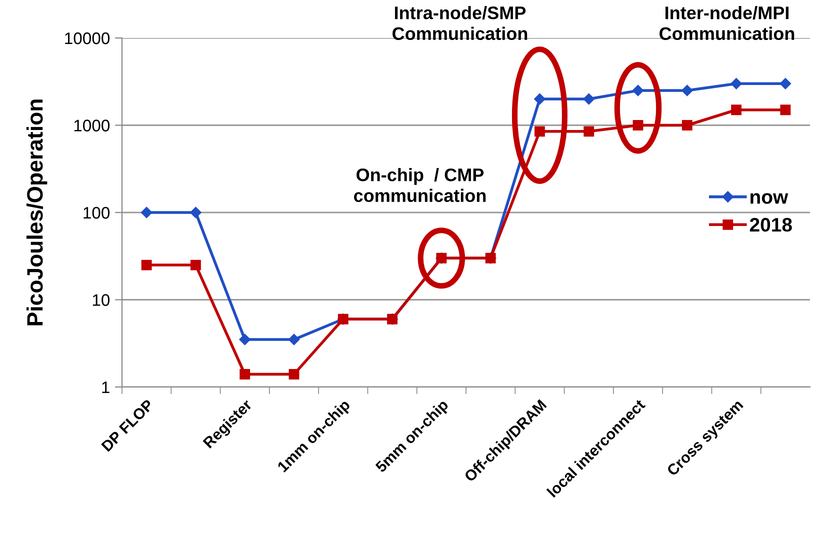  What do you see at coordinates (420, 185) in the screenshot?
I see `annotation: On-chip / CMP communication` at bounding box center [420, 185].